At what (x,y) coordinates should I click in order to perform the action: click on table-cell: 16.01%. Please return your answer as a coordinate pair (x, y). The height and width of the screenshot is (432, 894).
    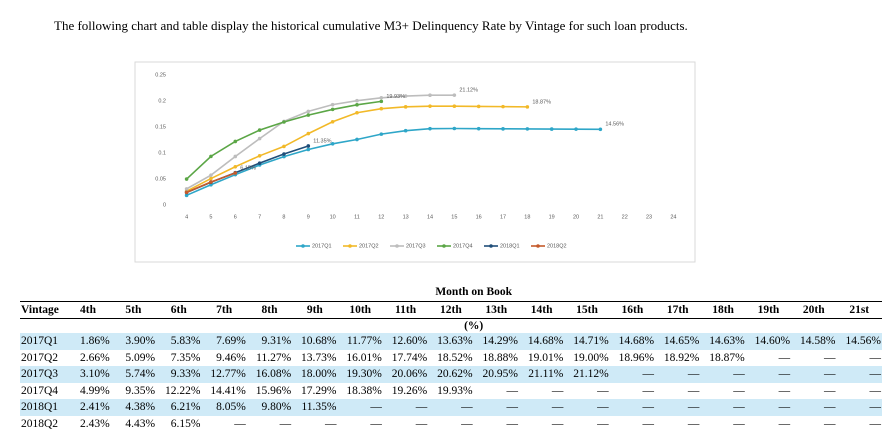
    Looking at the image, I should click on (360, 358).